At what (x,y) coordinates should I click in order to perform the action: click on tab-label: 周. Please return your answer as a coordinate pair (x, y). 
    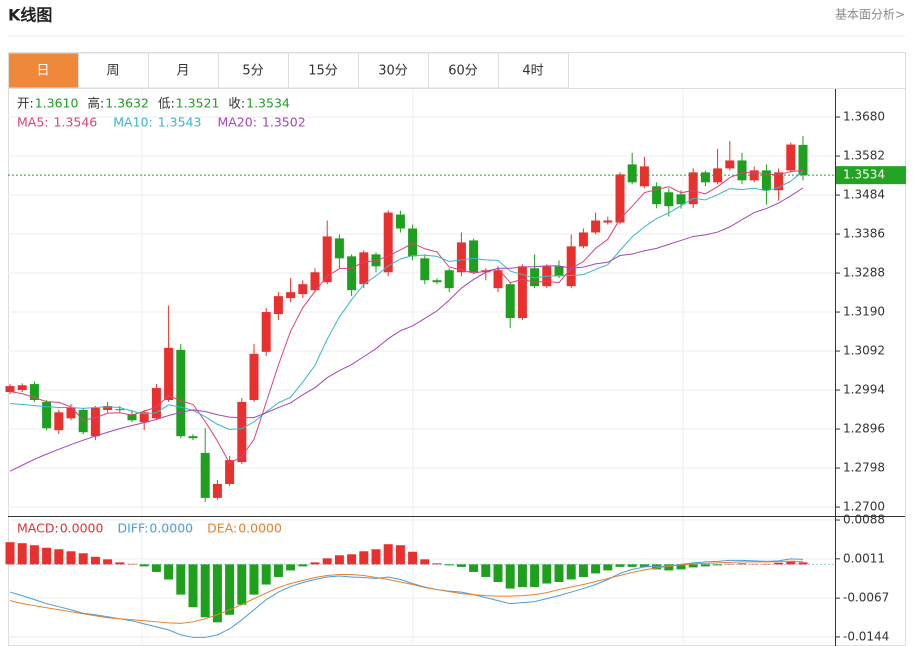
    Looking at the image, I should click on (112, 71).